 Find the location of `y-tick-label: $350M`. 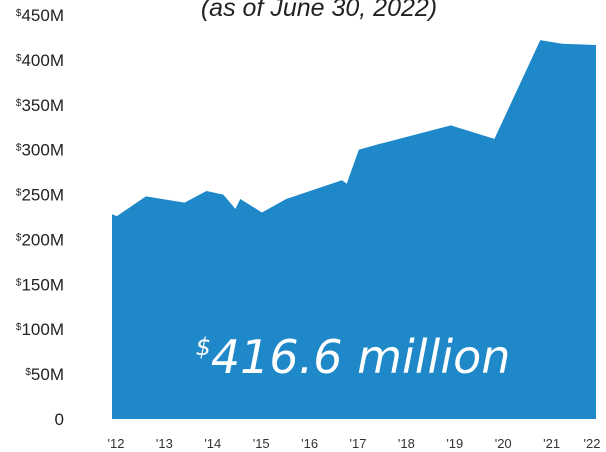

y-tick-label: $350M is located at coordinates (40, 105).